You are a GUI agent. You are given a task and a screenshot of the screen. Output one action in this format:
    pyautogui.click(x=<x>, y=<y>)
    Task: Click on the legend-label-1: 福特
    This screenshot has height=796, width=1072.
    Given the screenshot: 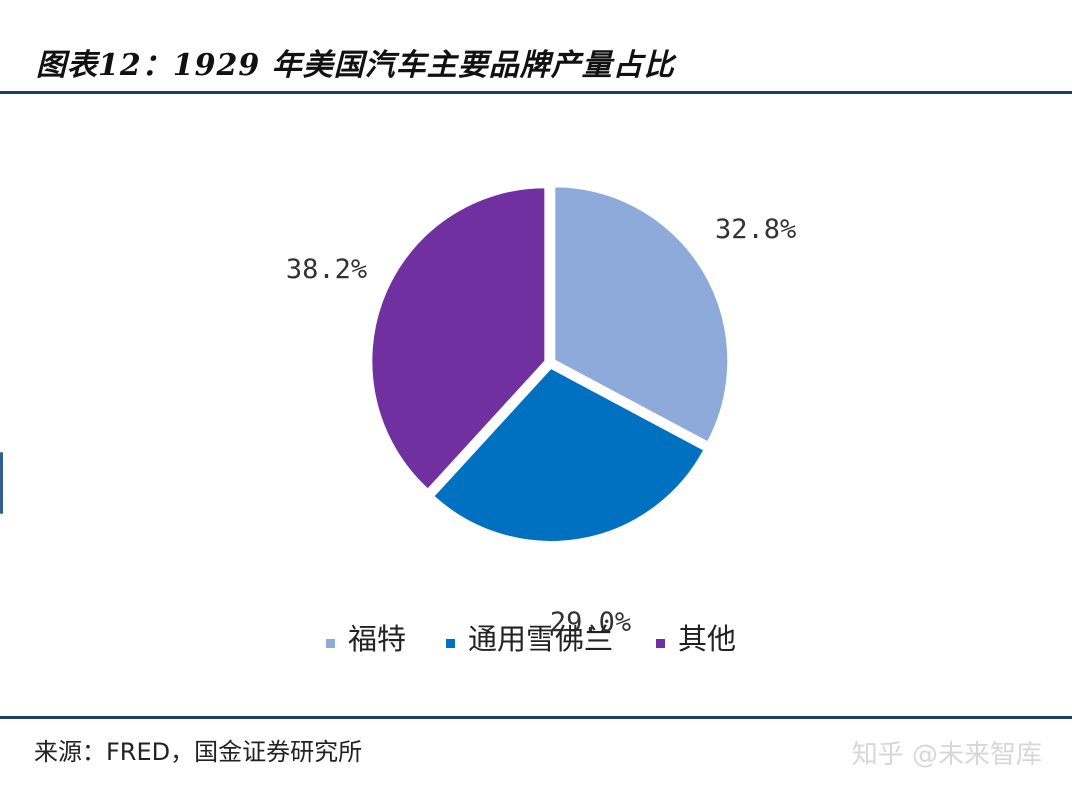 What is the action you would take?
    pyautogui.click(x=377, y=639)
    